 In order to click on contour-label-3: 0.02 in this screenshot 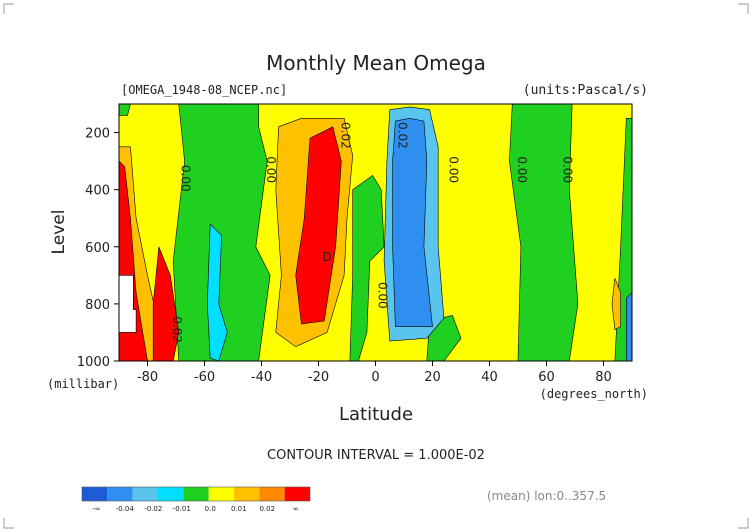, I will do `click(402, 135)`.